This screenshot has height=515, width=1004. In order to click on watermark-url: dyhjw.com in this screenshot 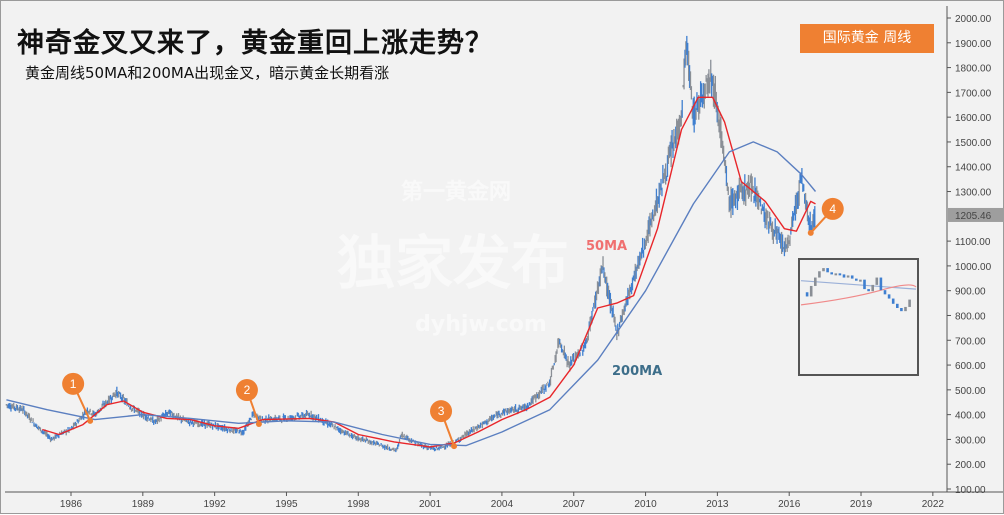, I will do `click(481, 324)`.